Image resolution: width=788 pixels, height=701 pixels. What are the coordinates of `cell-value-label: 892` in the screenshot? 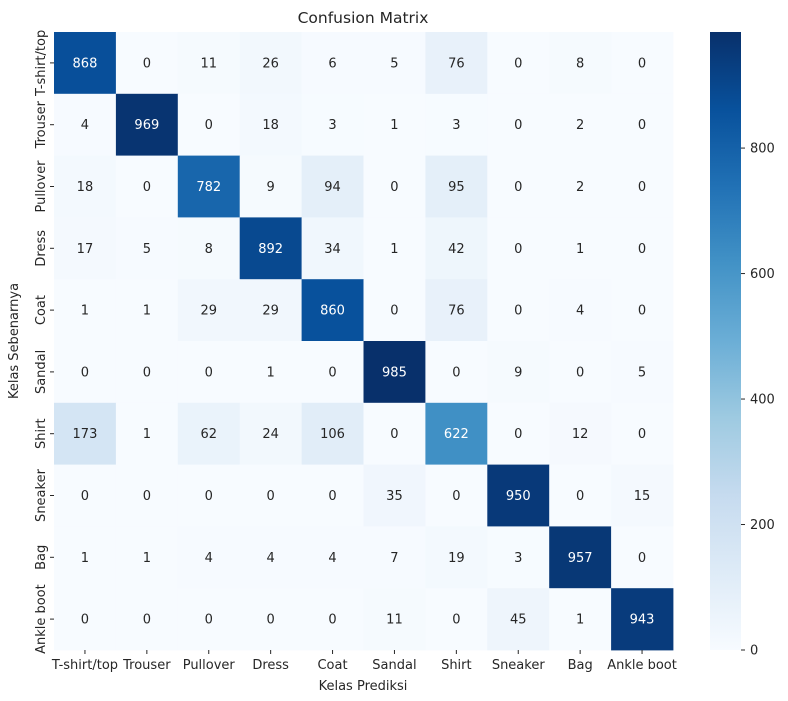 It's located at (270, 249).